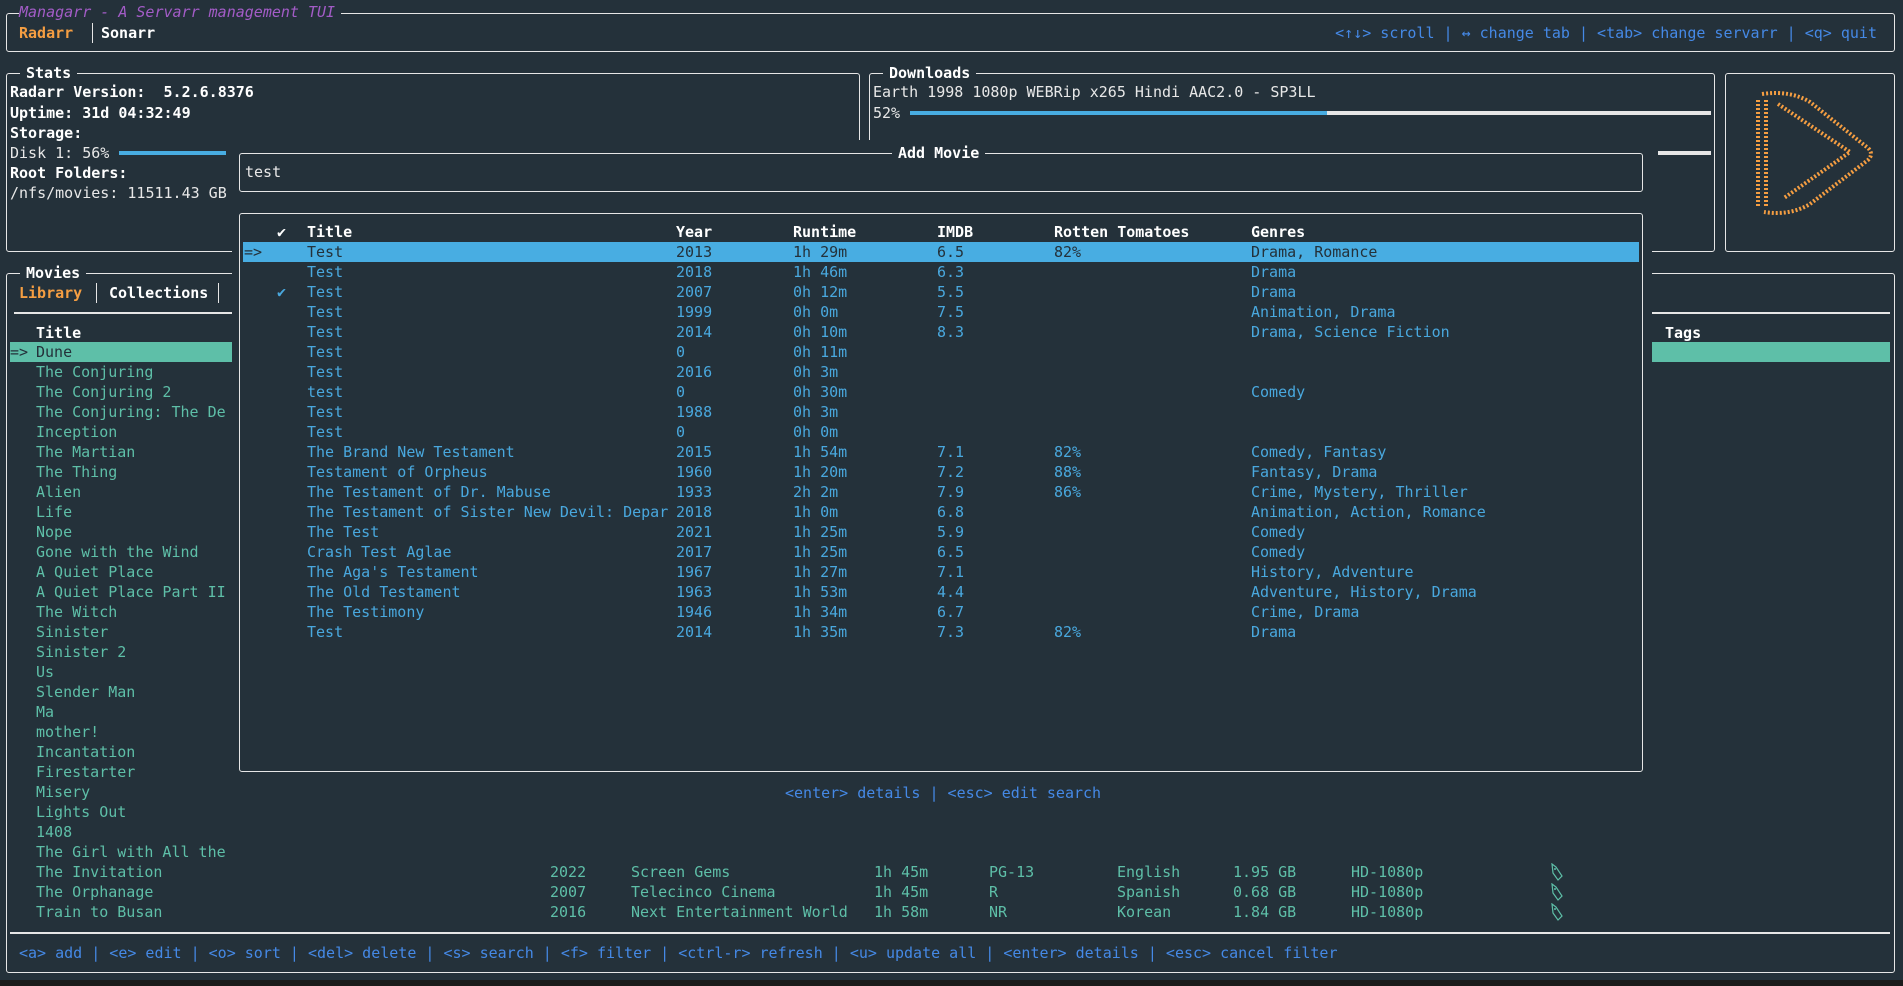  I want to click on library-row-title: mother!, so click(68, 732).